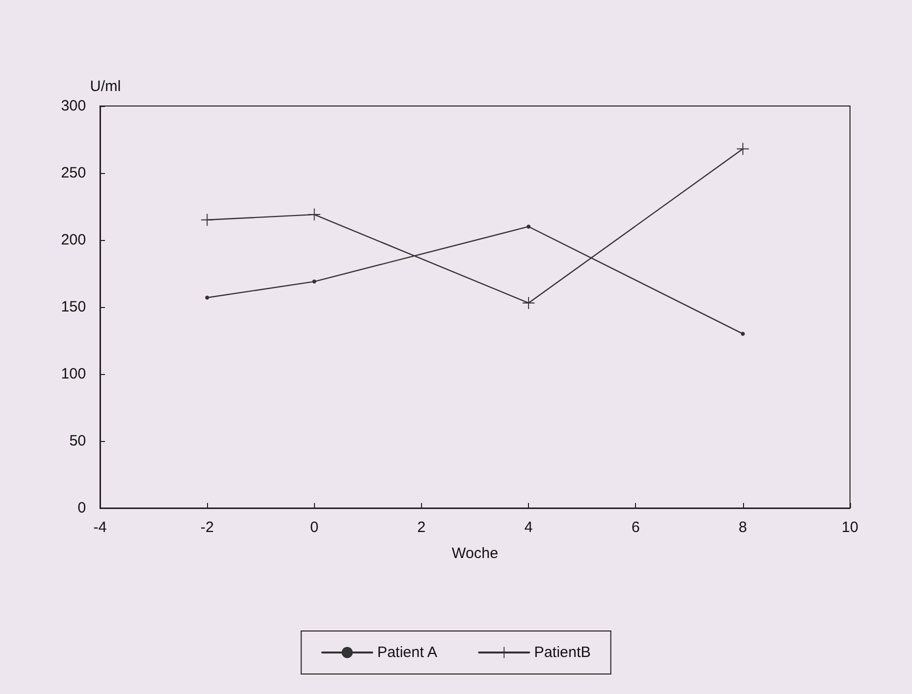 The height and width of the screenshot is (694, 912). I want to click on x-tick-label: -2, so click(207, 527).